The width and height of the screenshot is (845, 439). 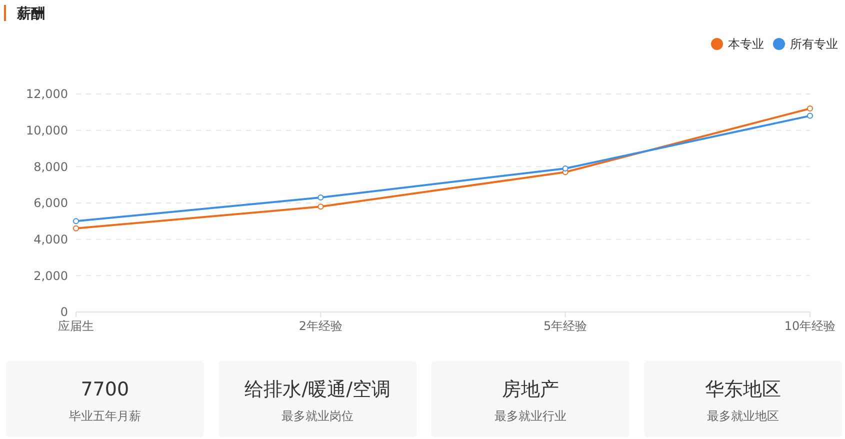 I want to click on text: 最多就业岗位, so click(x=318, y=416).